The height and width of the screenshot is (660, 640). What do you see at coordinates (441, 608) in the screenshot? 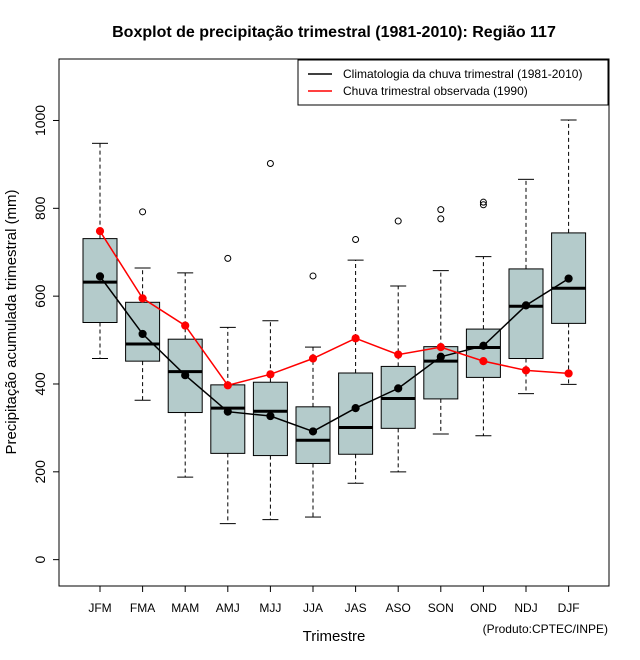
I see `x-tick-label-son: SON` at bounding box center [441, 608].